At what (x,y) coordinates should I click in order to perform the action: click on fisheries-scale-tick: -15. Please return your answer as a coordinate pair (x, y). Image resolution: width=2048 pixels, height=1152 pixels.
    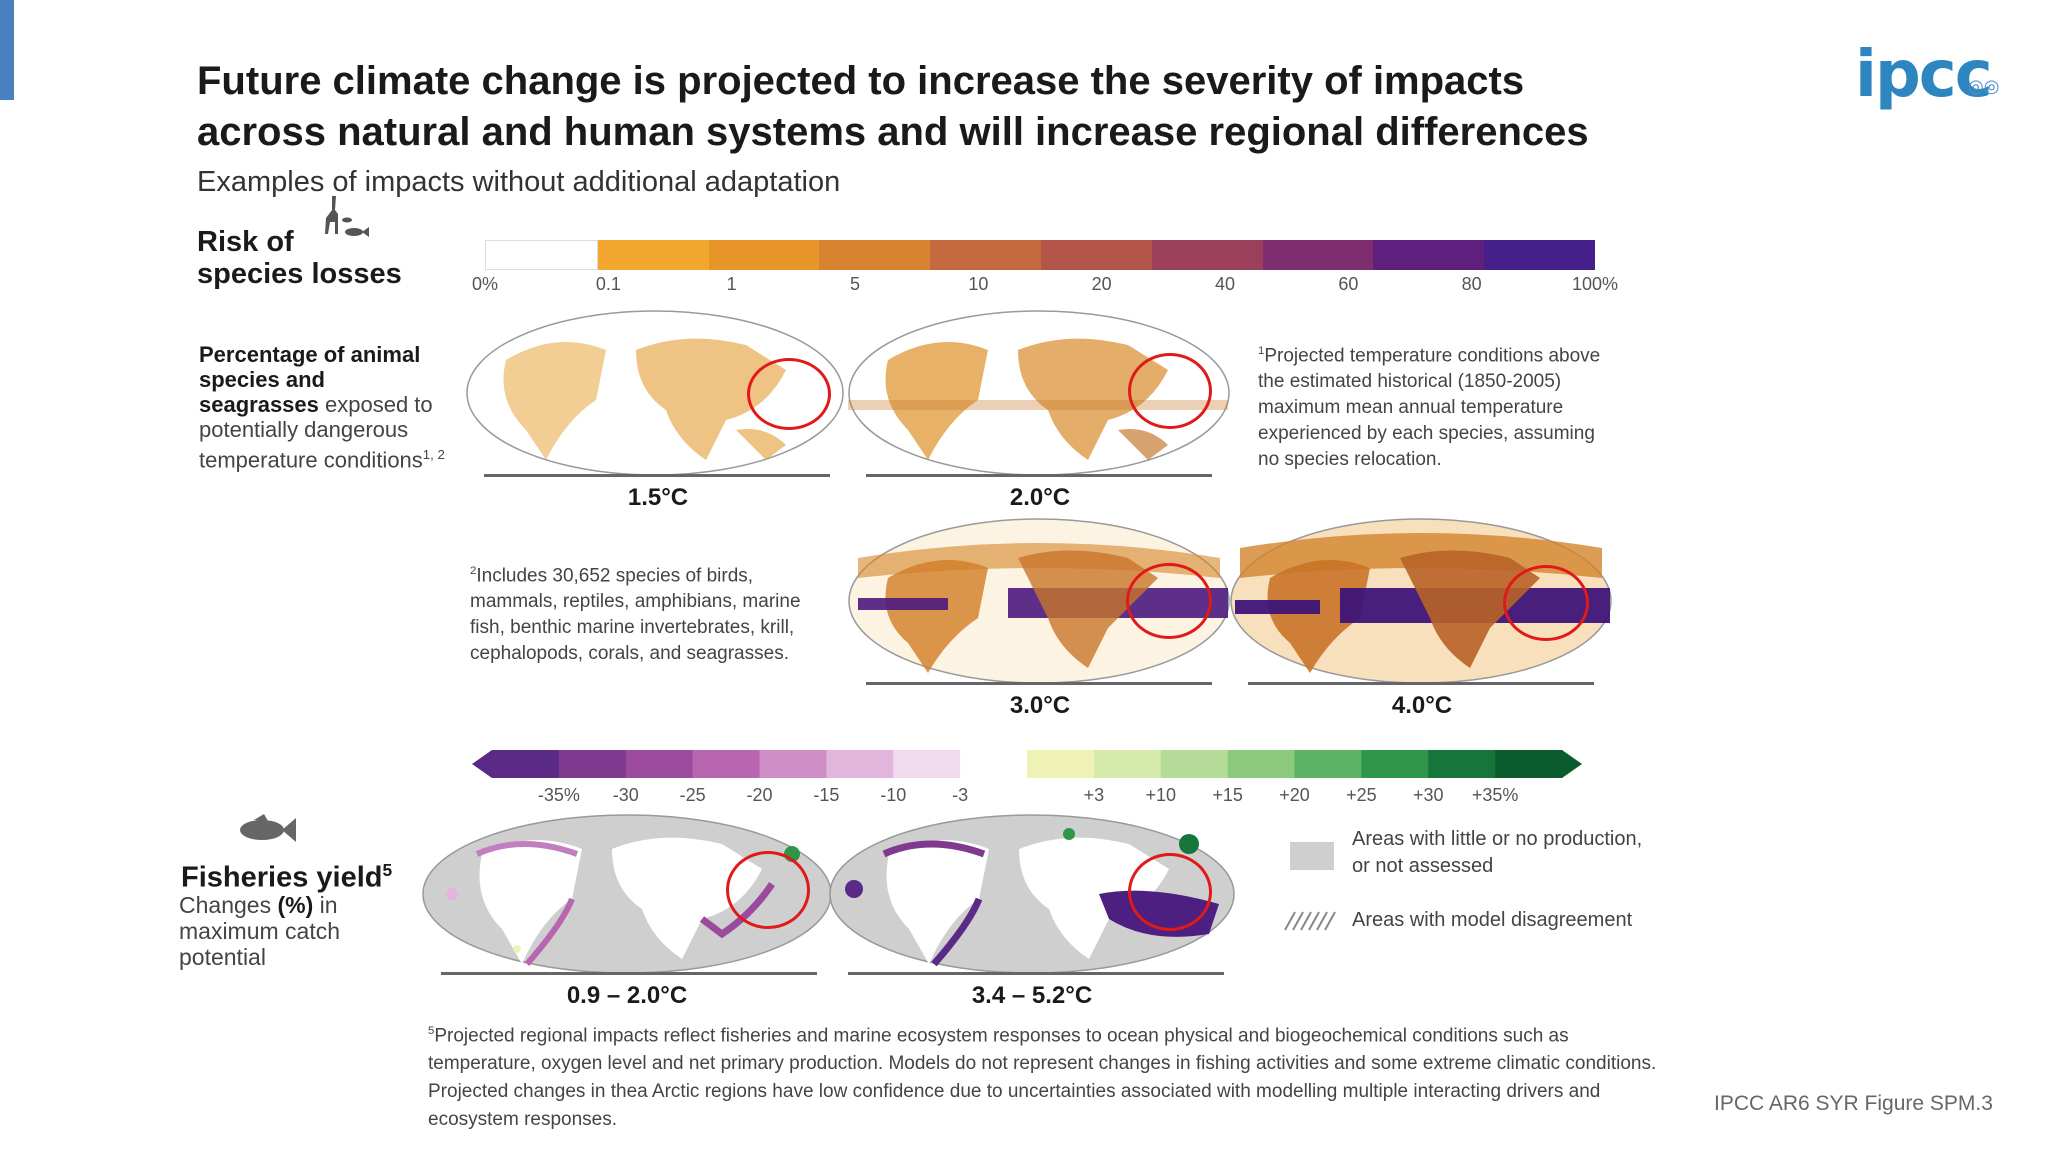
    Looking at the image, I should click on (826, 795).